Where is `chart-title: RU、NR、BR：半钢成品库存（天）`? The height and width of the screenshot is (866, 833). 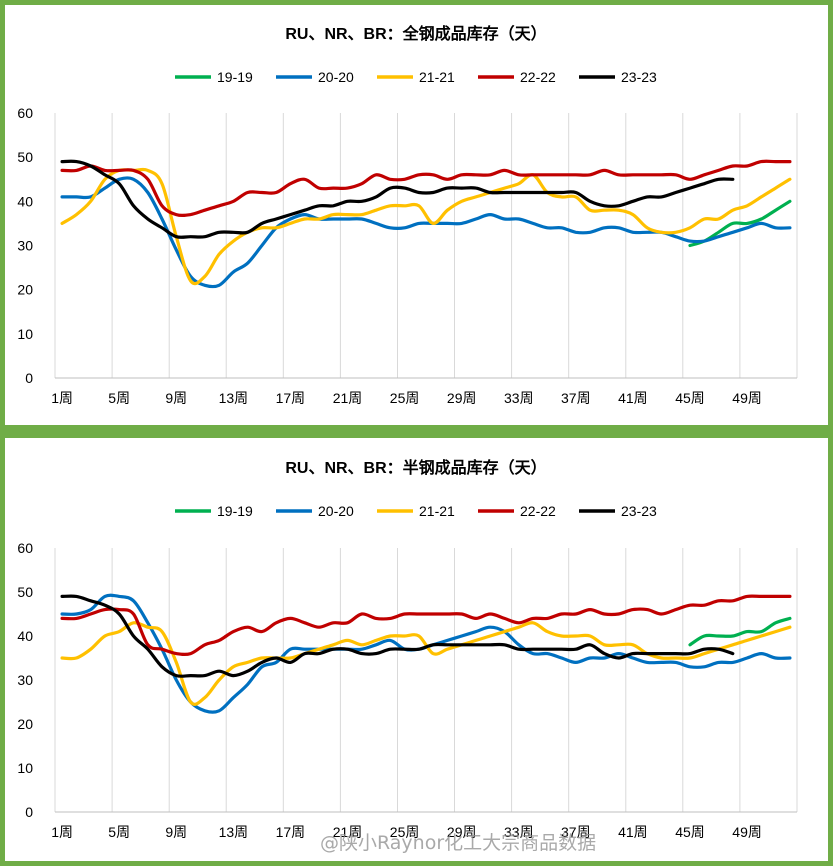
chart-title: RU、NR、BR：半钢成品库存（天） is located at coordinates (415, 467).